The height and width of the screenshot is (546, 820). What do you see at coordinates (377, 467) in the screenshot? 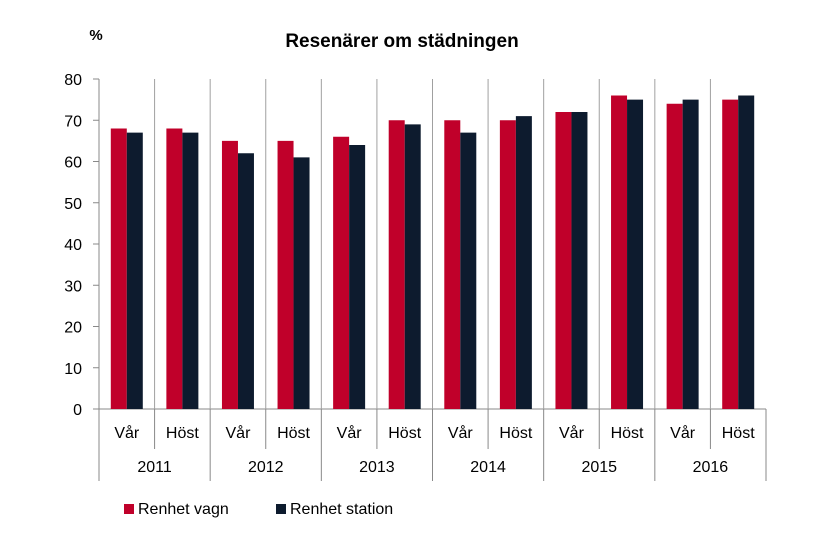
I see `x-year-label: 2013` at bounding box center [377, 467].